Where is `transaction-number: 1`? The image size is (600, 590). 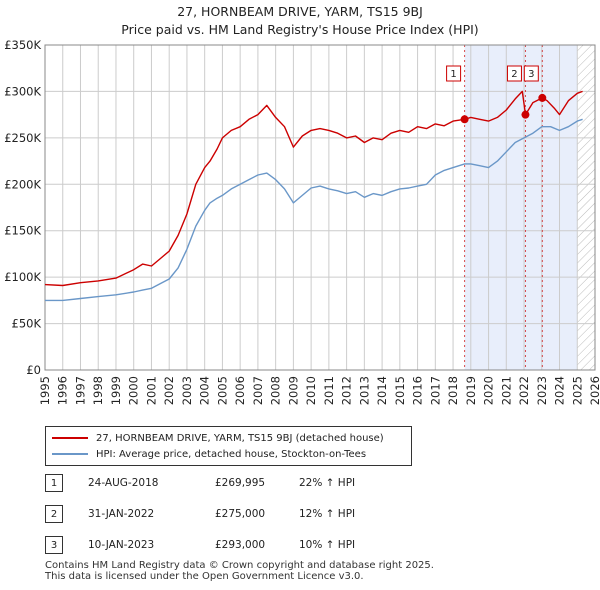
transaction-number: 1 is located at coordinates (54, 483).